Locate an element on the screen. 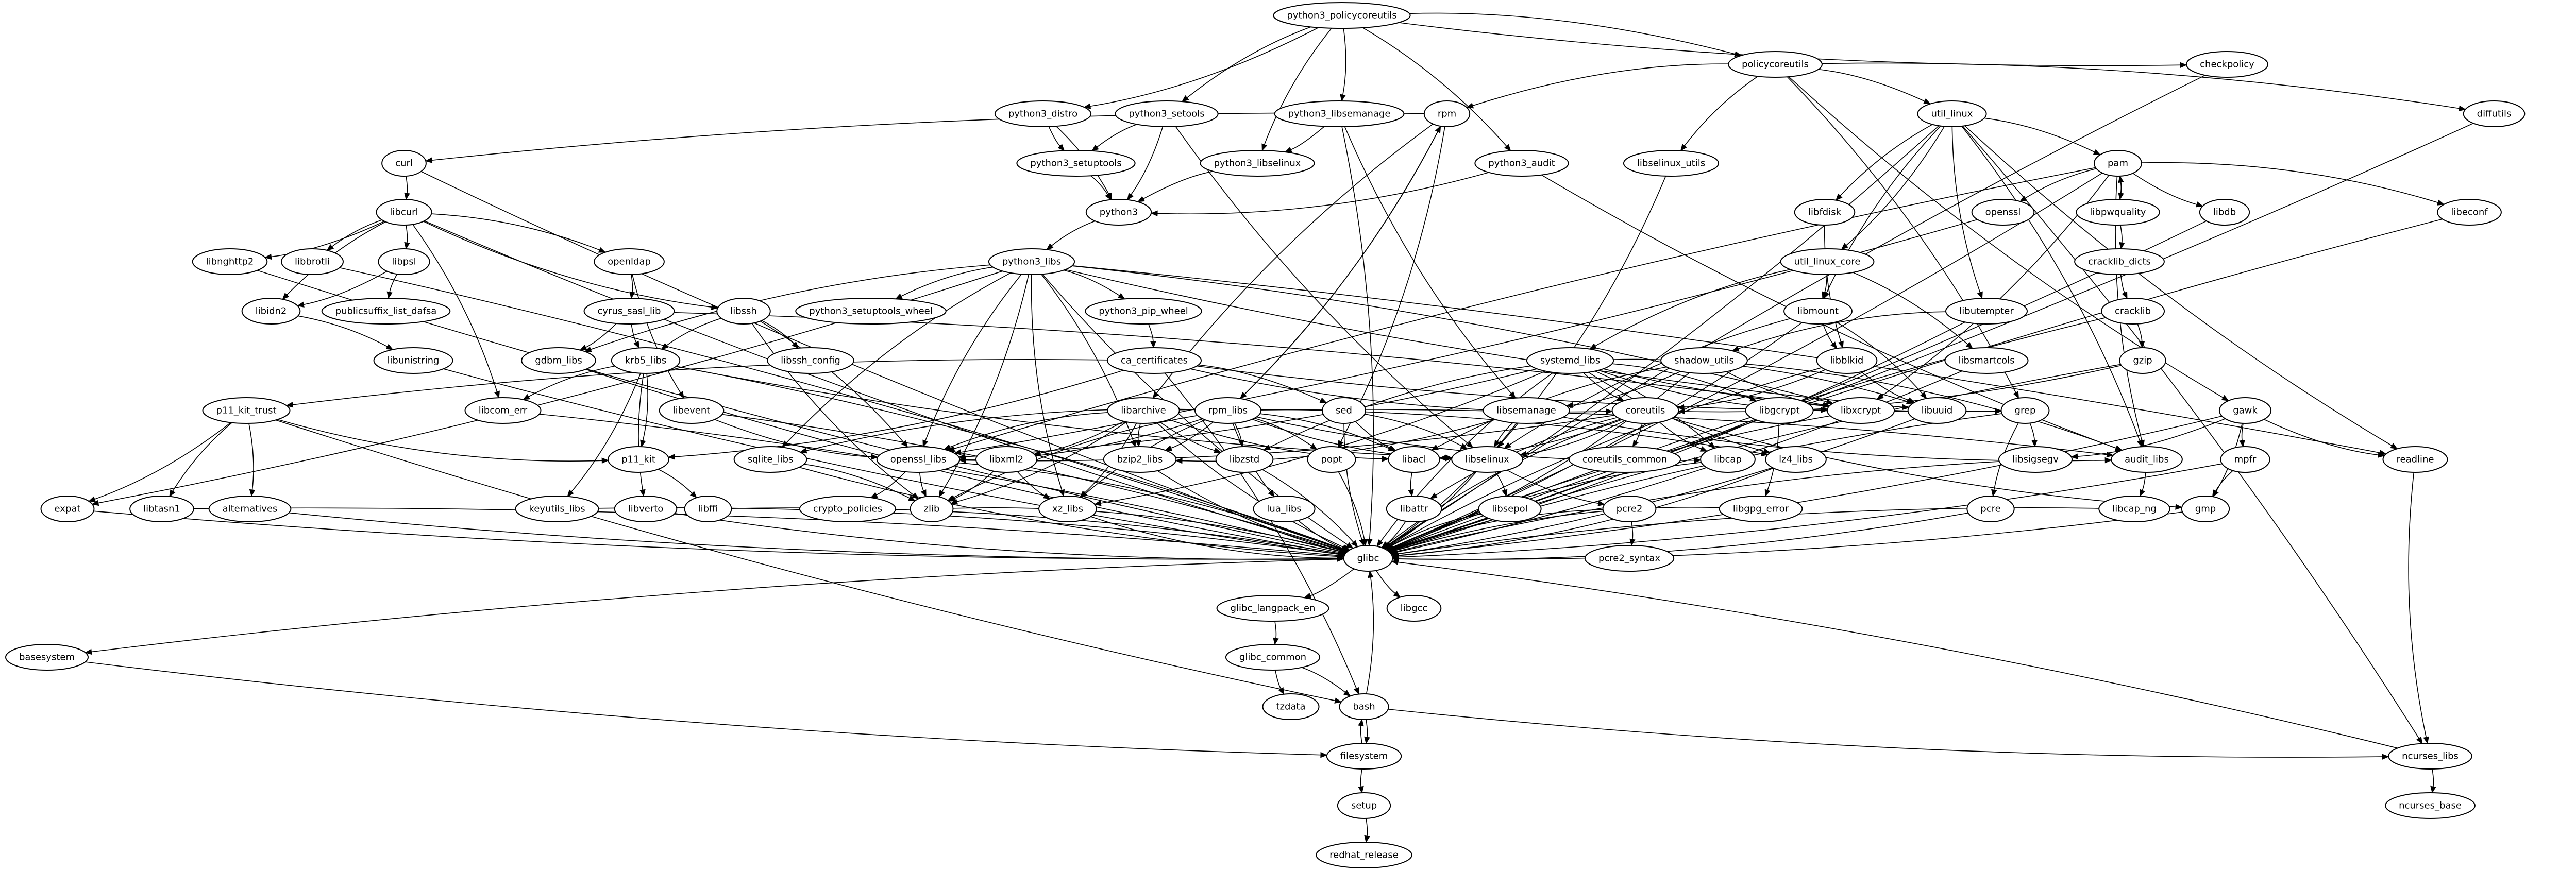  node-curl: curl is located at coordinates (404, 164).